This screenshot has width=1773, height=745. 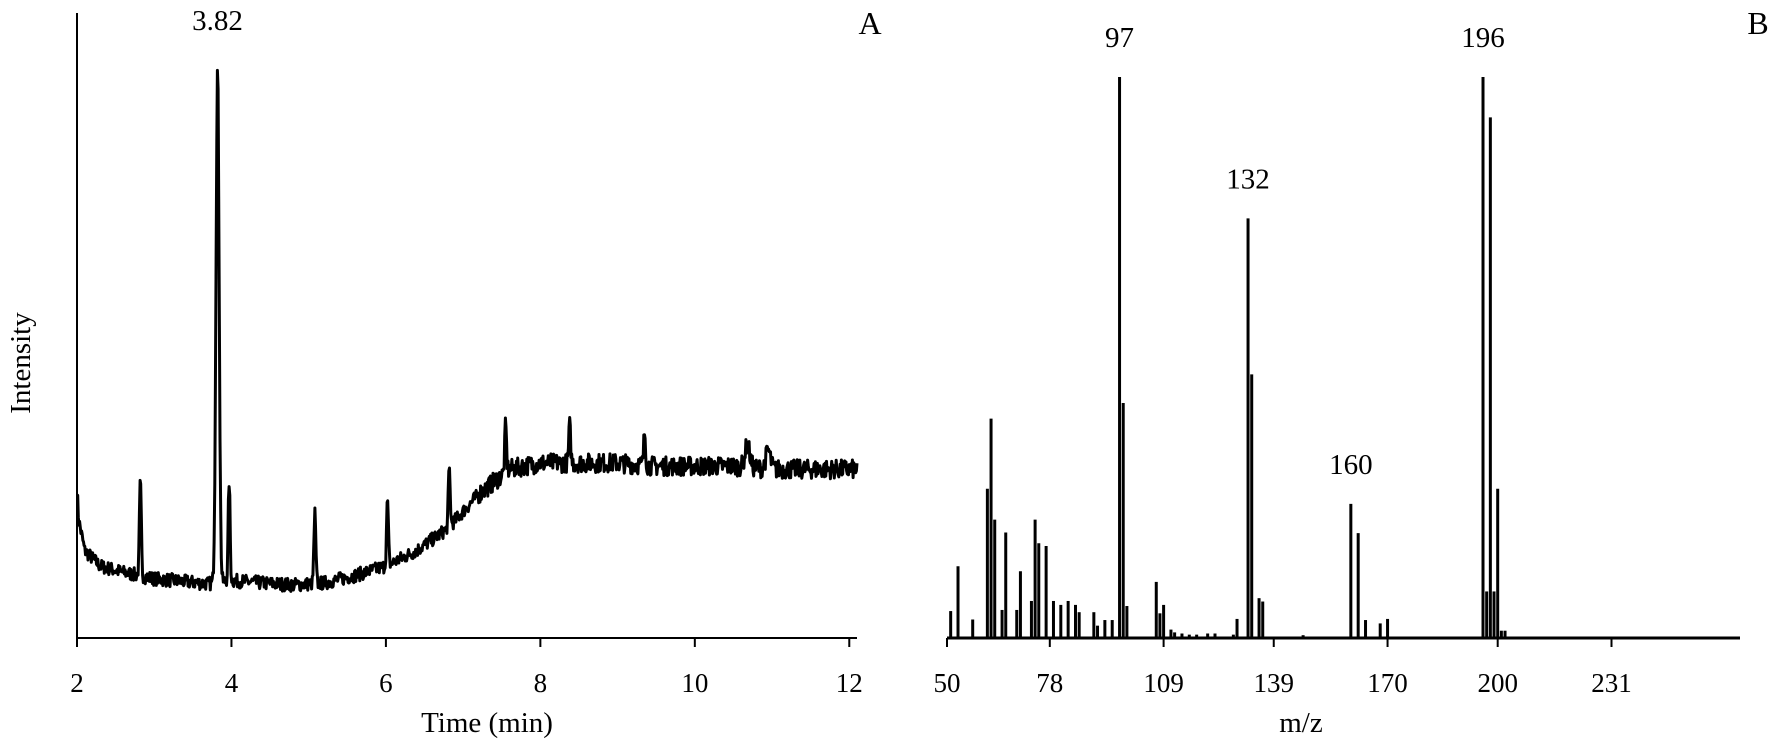 What do you see at coordinates (466, 668) in the screenshot?
I see `x-ticks-a: 2 4 6 8 10 12` at bounding box center [466, 668].